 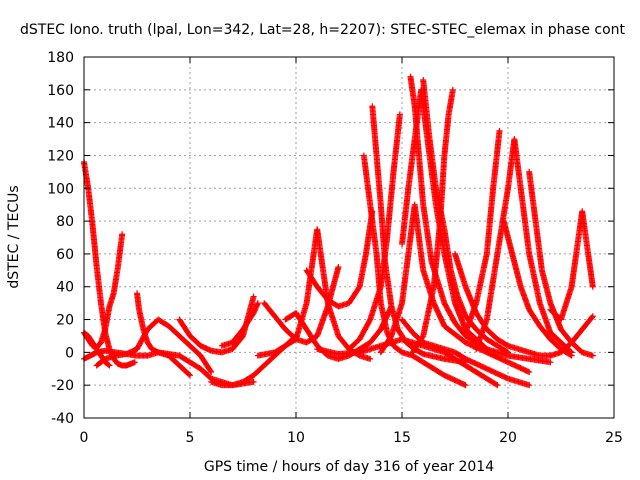 I want to click on y-tick-label: 180, so click(x=60, y=58).